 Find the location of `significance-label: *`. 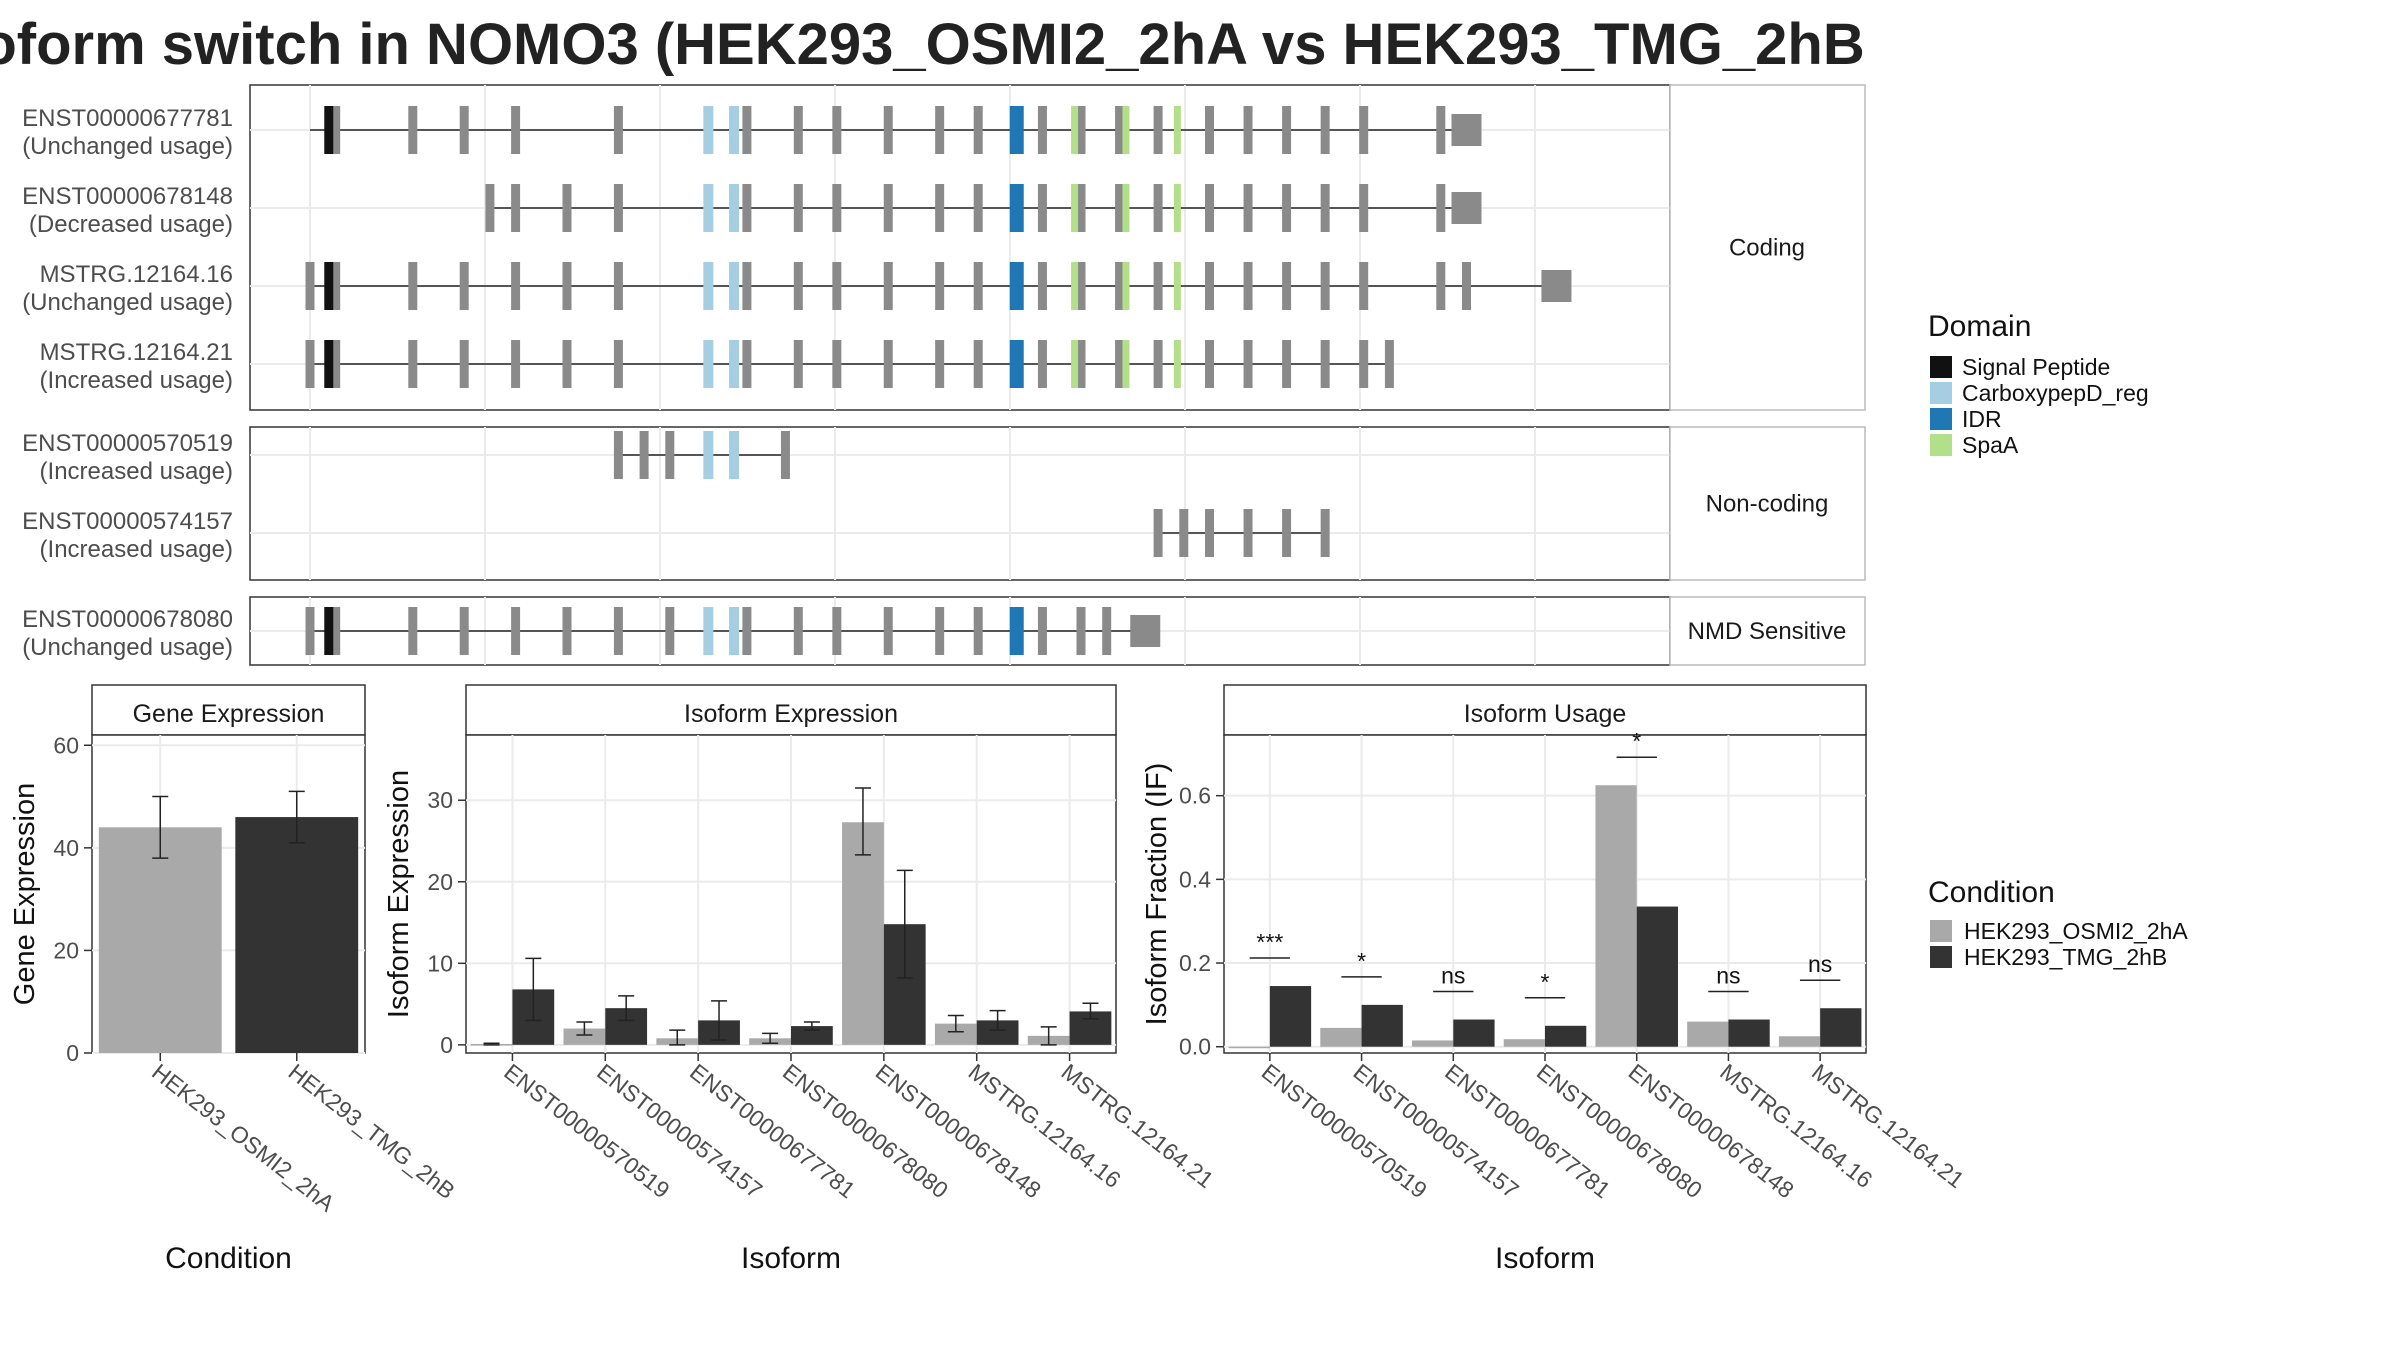

significance-label: * is located at coordinates (1361, 961).